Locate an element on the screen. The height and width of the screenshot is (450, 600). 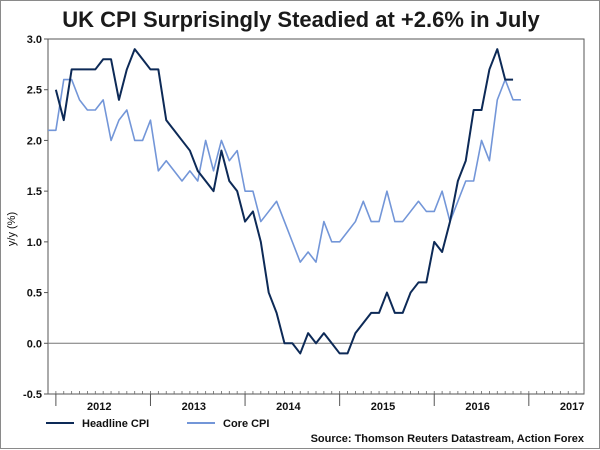
y-tick-label: 0.0 is located at coordinates (34, 344).